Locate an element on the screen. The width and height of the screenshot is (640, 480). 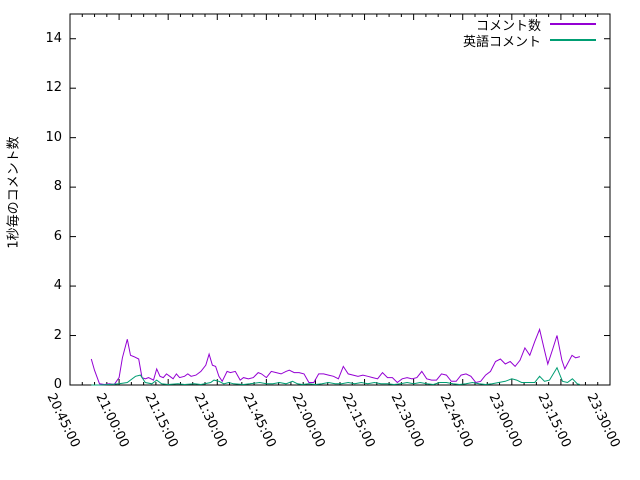
series-line-english-comments is located at coordinates (336, 376).